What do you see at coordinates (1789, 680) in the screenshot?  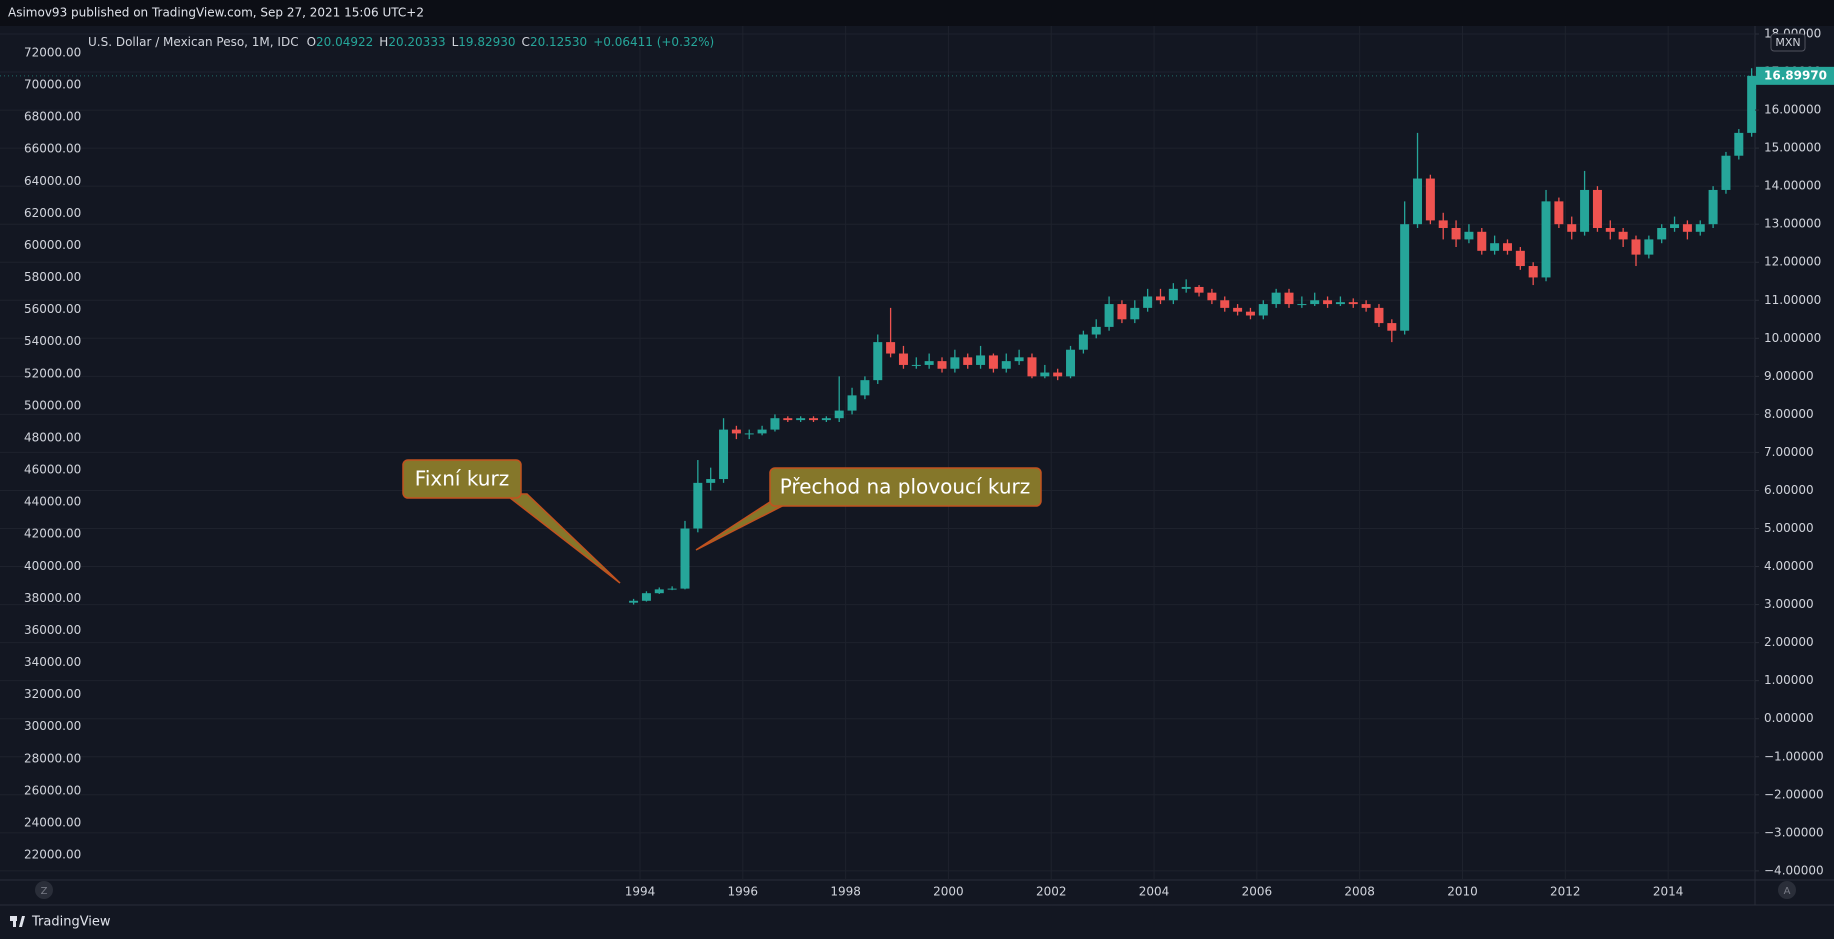 I see `y-tick-label: 1.00000` at bounding box center [1789, 680].